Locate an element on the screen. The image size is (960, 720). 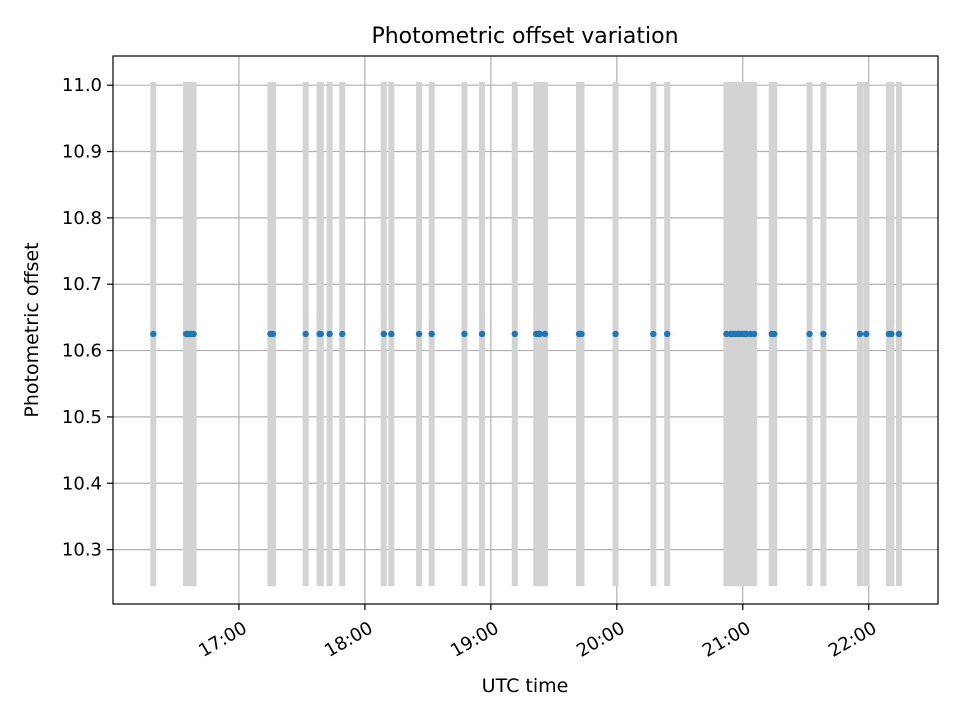
y-tick-label: 10.9 is located at coordinates (82, 152).